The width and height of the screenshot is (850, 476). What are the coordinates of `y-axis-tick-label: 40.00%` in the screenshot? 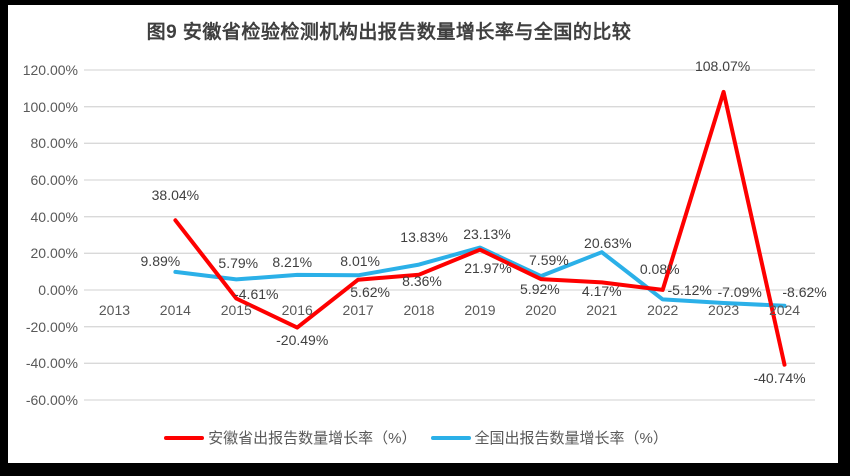 It's located at (54, 216).